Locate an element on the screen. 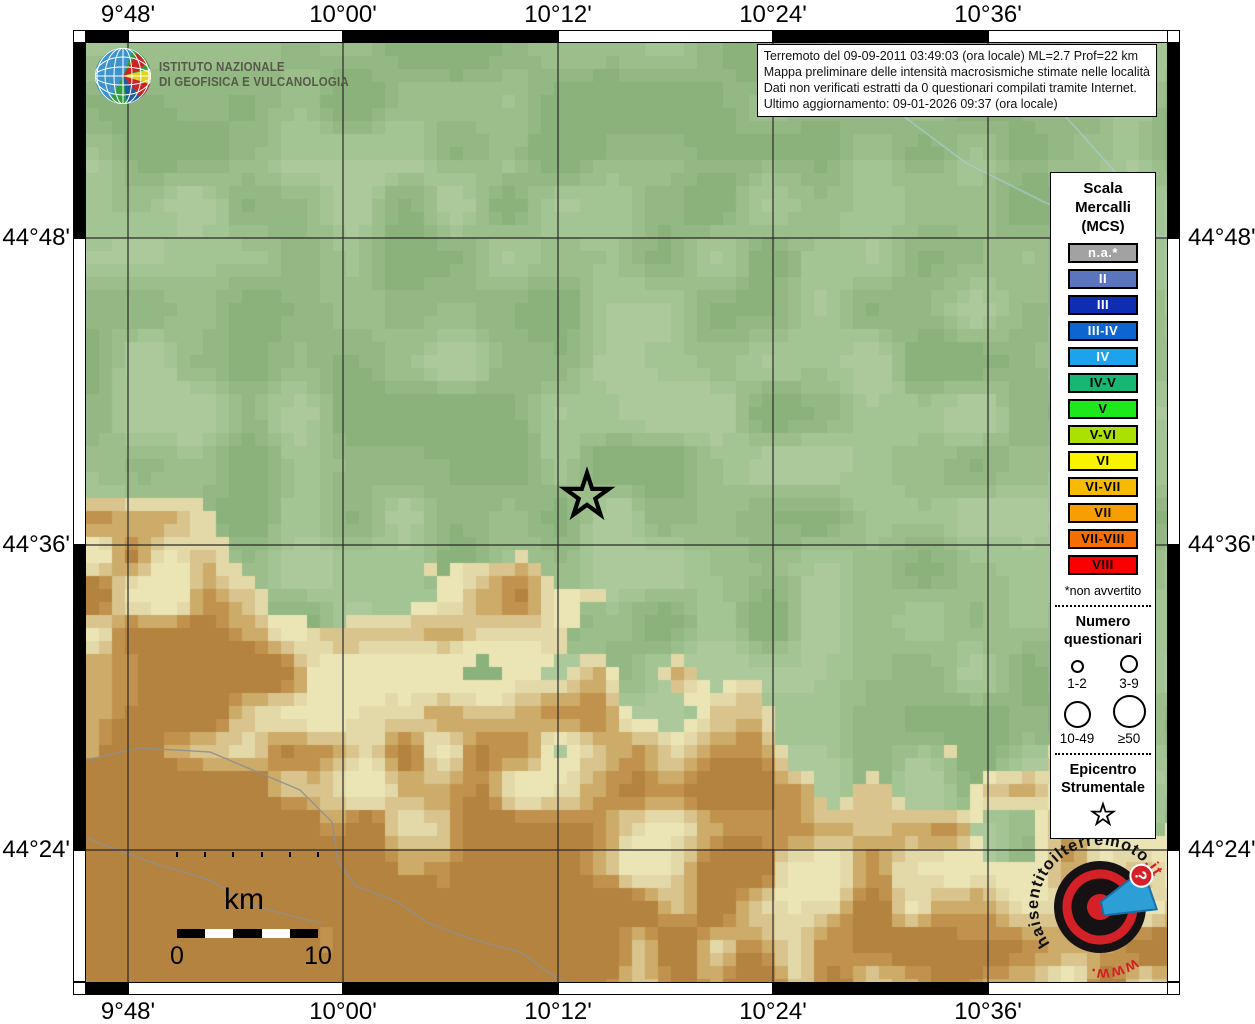 The height and width of the screenshot is (1024, 1255). legend-item: III-IV is located at coordinates (1103, 331).